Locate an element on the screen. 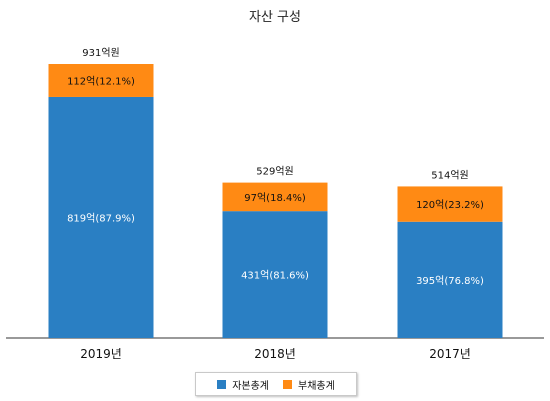  data-label-equity-1: 431억(81.6%) is located at coordinates (275, 276).